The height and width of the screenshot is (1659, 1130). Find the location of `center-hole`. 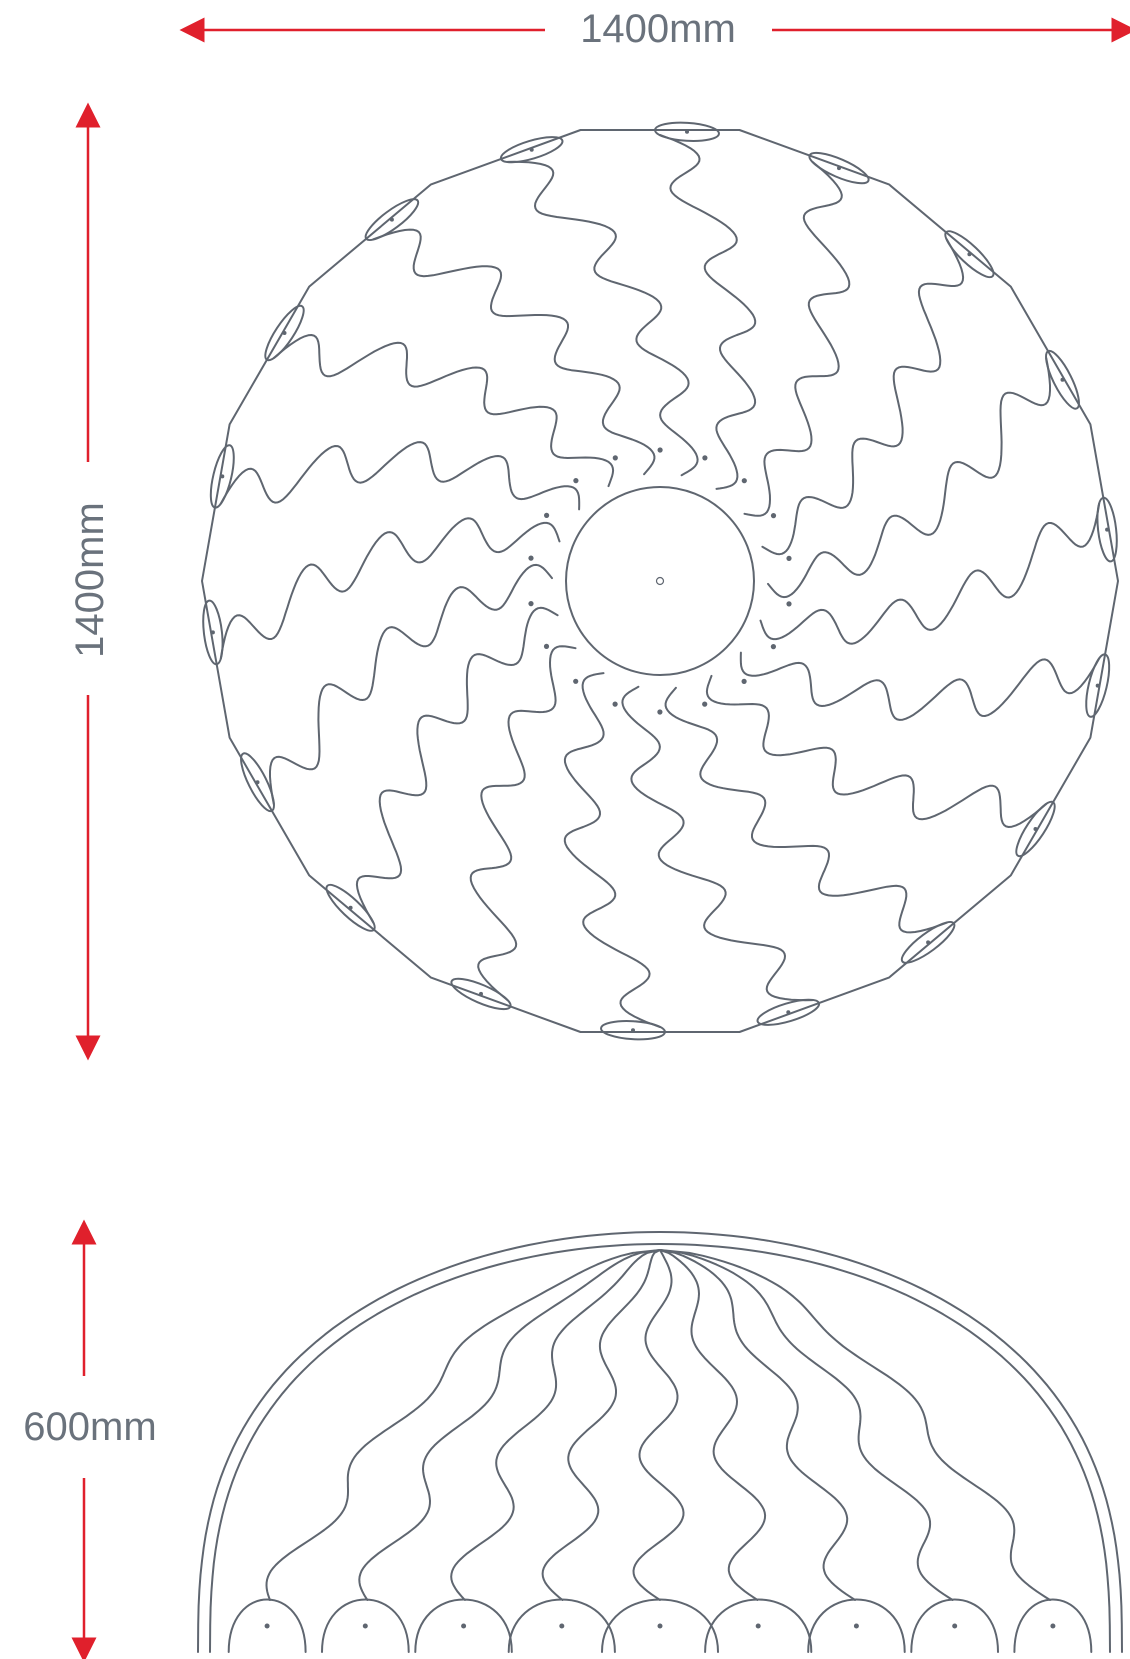

center-hole is located at coordinates (660, 581).